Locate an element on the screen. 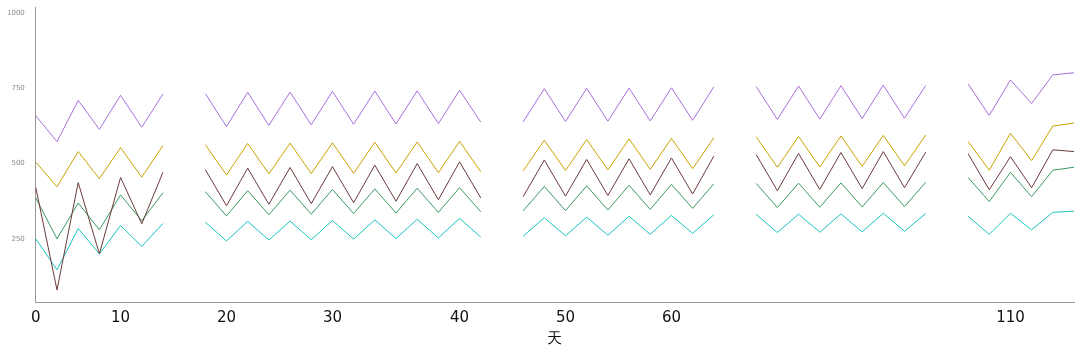 Image resolution: width=1080 pixels, height=348 pixels. x-tick-label: 40 is located at coordinates (460, 316).